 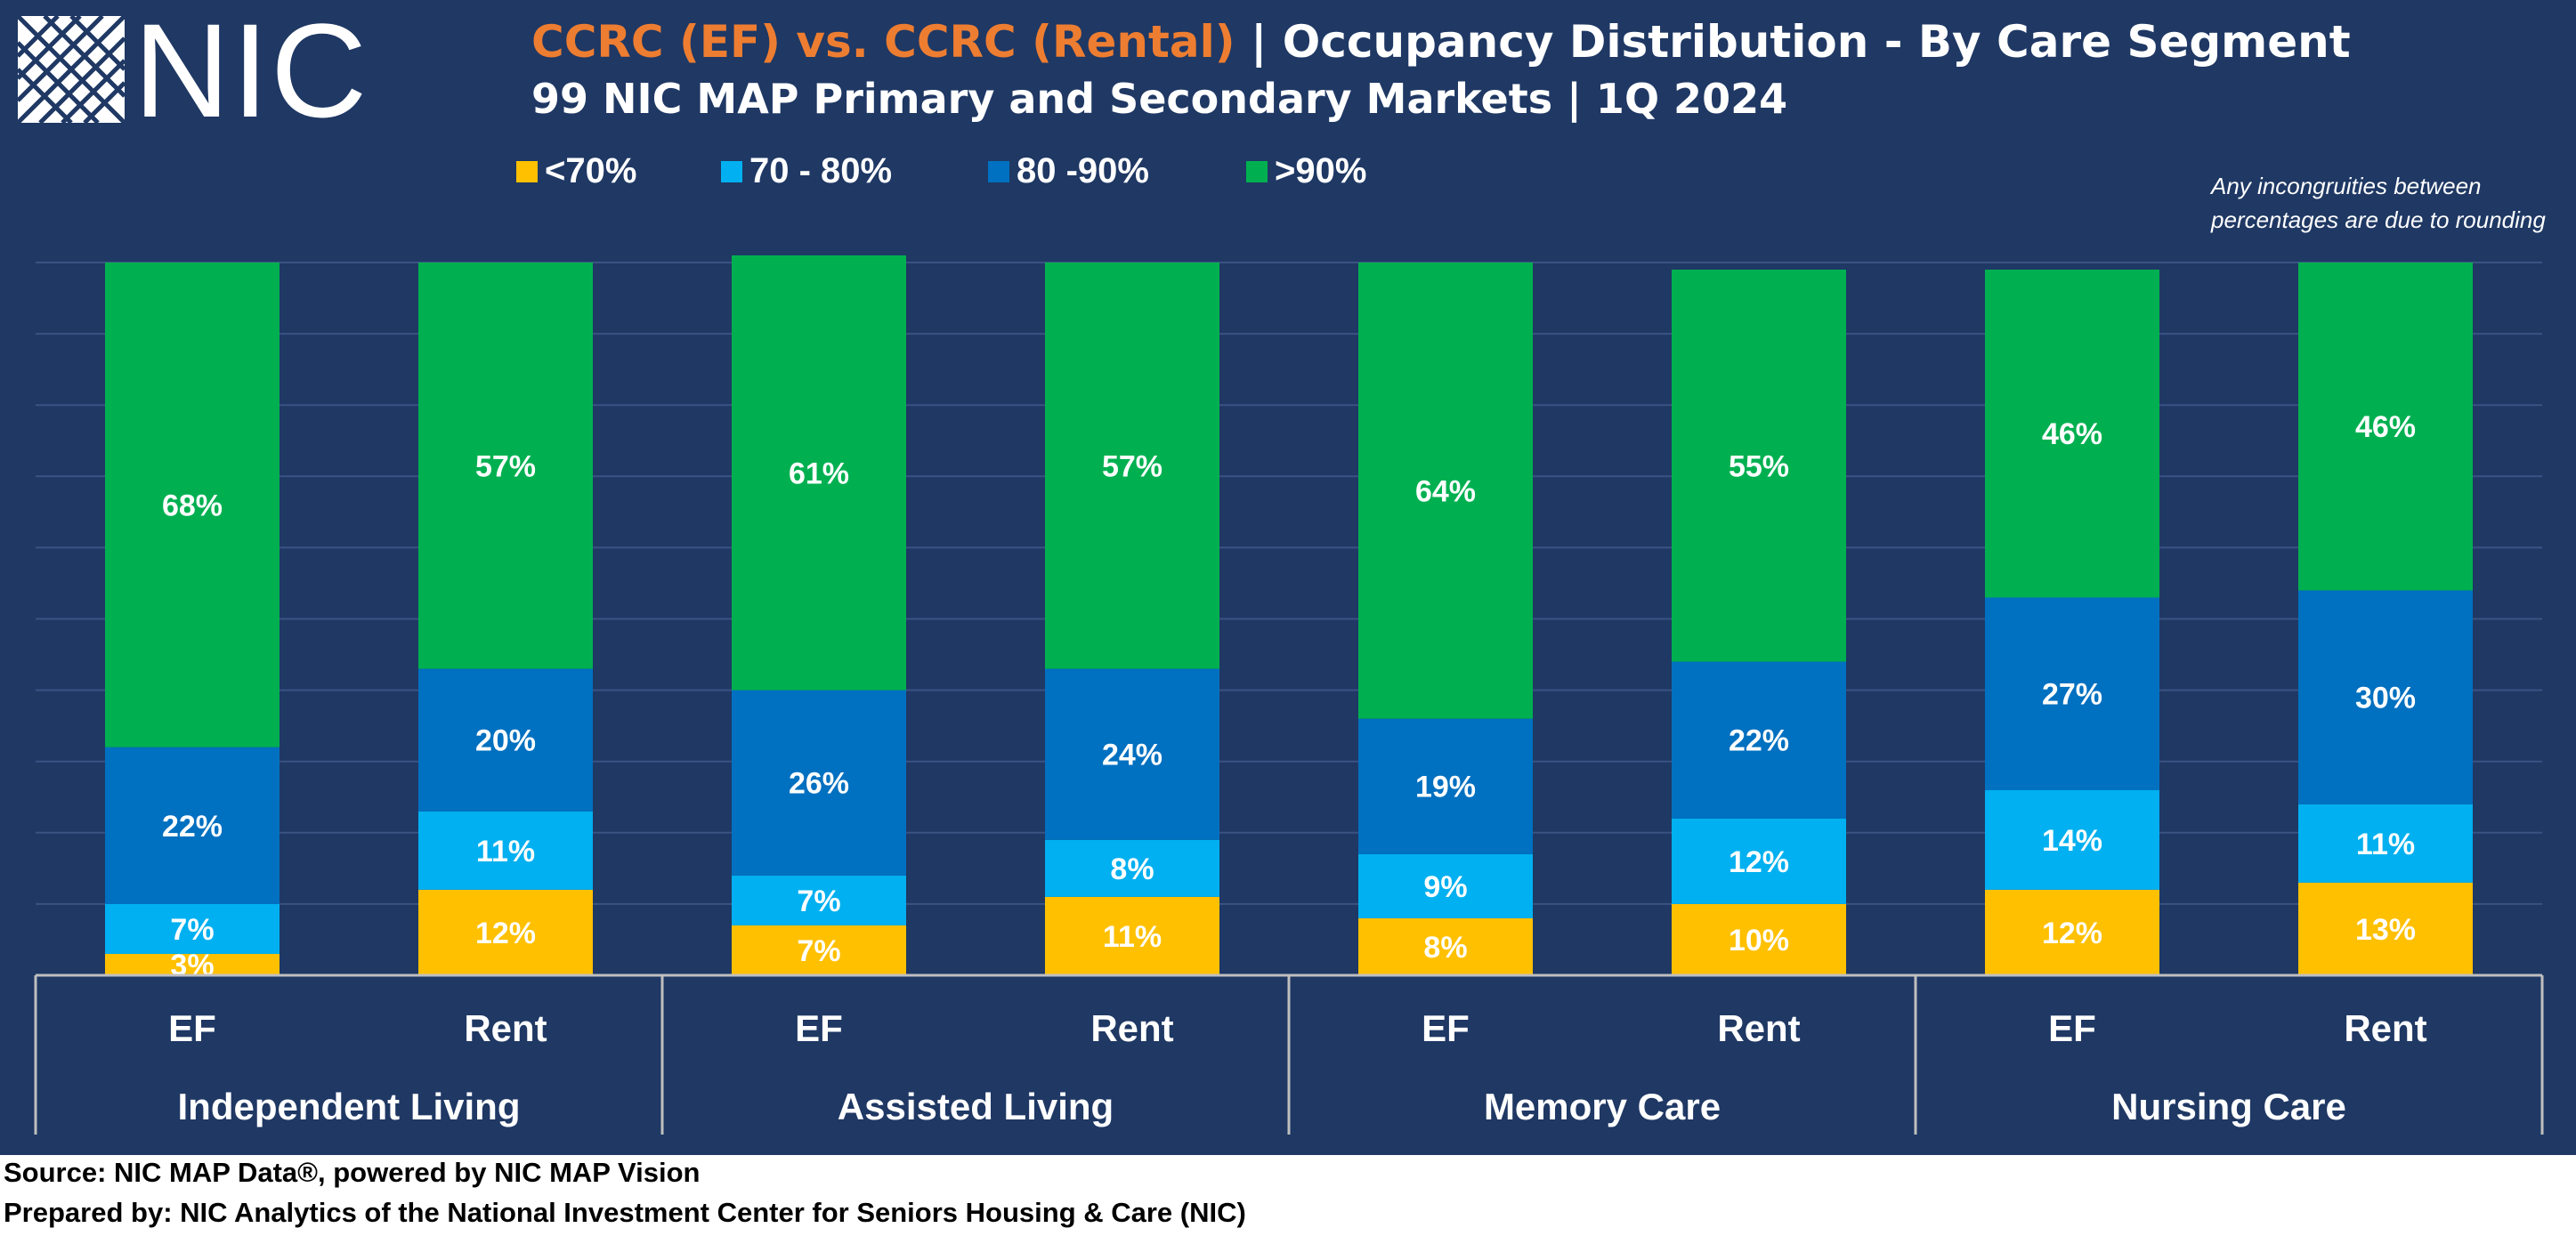 I want to click on data-label: 61%, so click(x=819, y=473).